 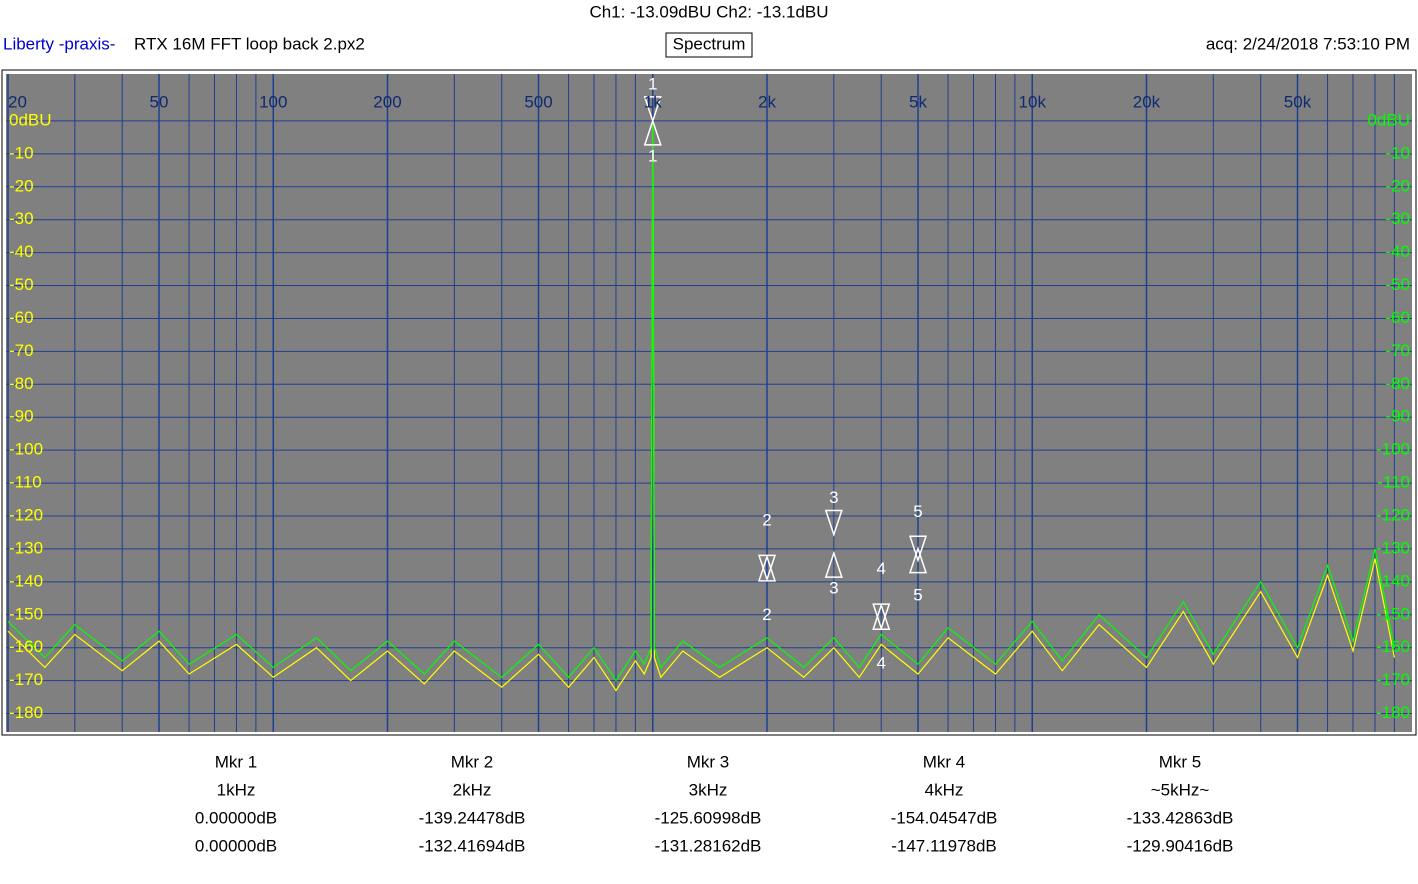 What do you see at coordinates (1397, 284) in the screenshot?
I see `y2-tick-label: -50` at bounding box center [1397, 284].